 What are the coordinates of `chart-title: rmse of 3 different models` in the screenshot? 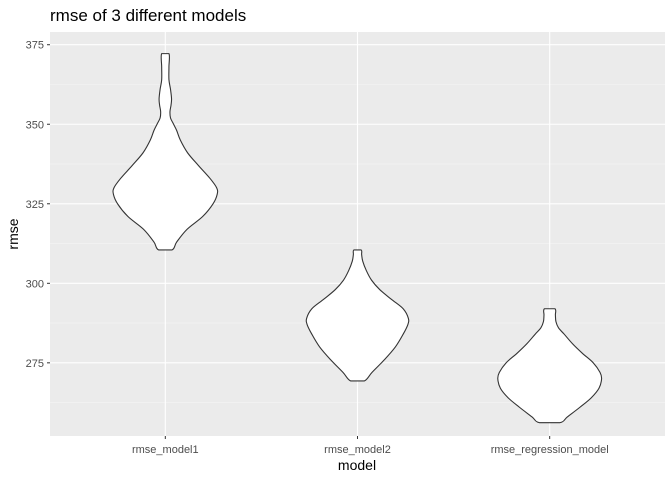 It's located at (148, 15).